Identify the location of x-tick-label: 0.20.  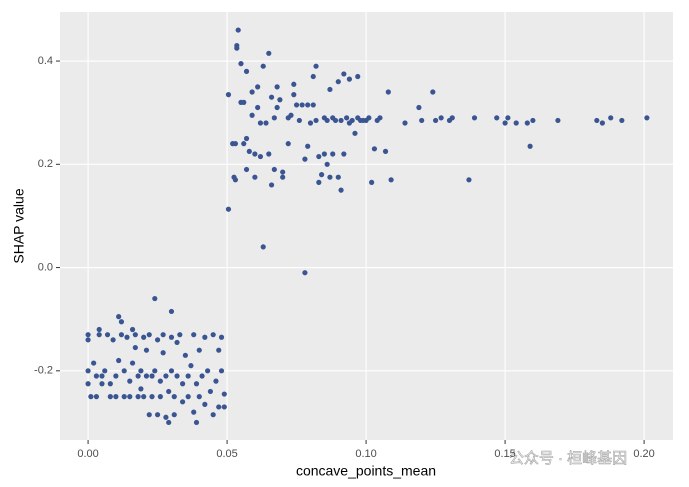
(643, 454).